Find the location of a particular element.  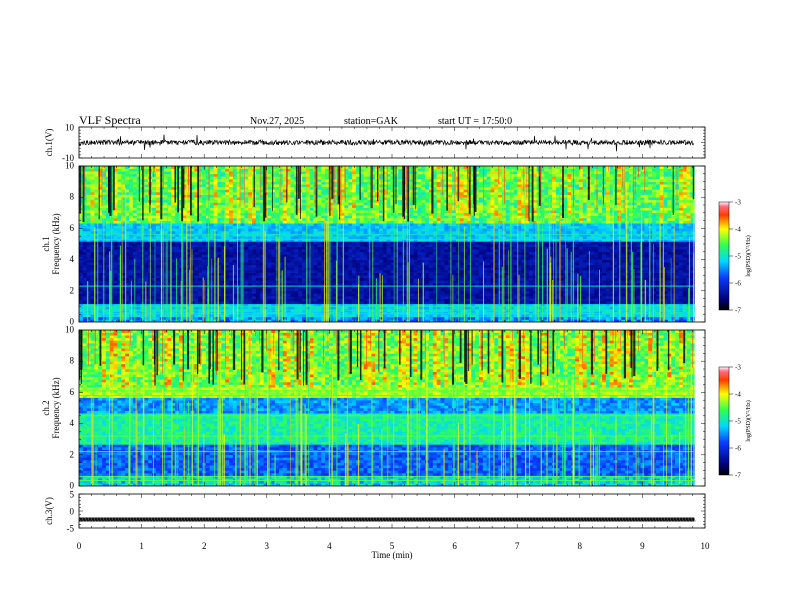

ch1-waveform-panel: 10 -10 ch.1(V) is located at coordinates (375, 143).